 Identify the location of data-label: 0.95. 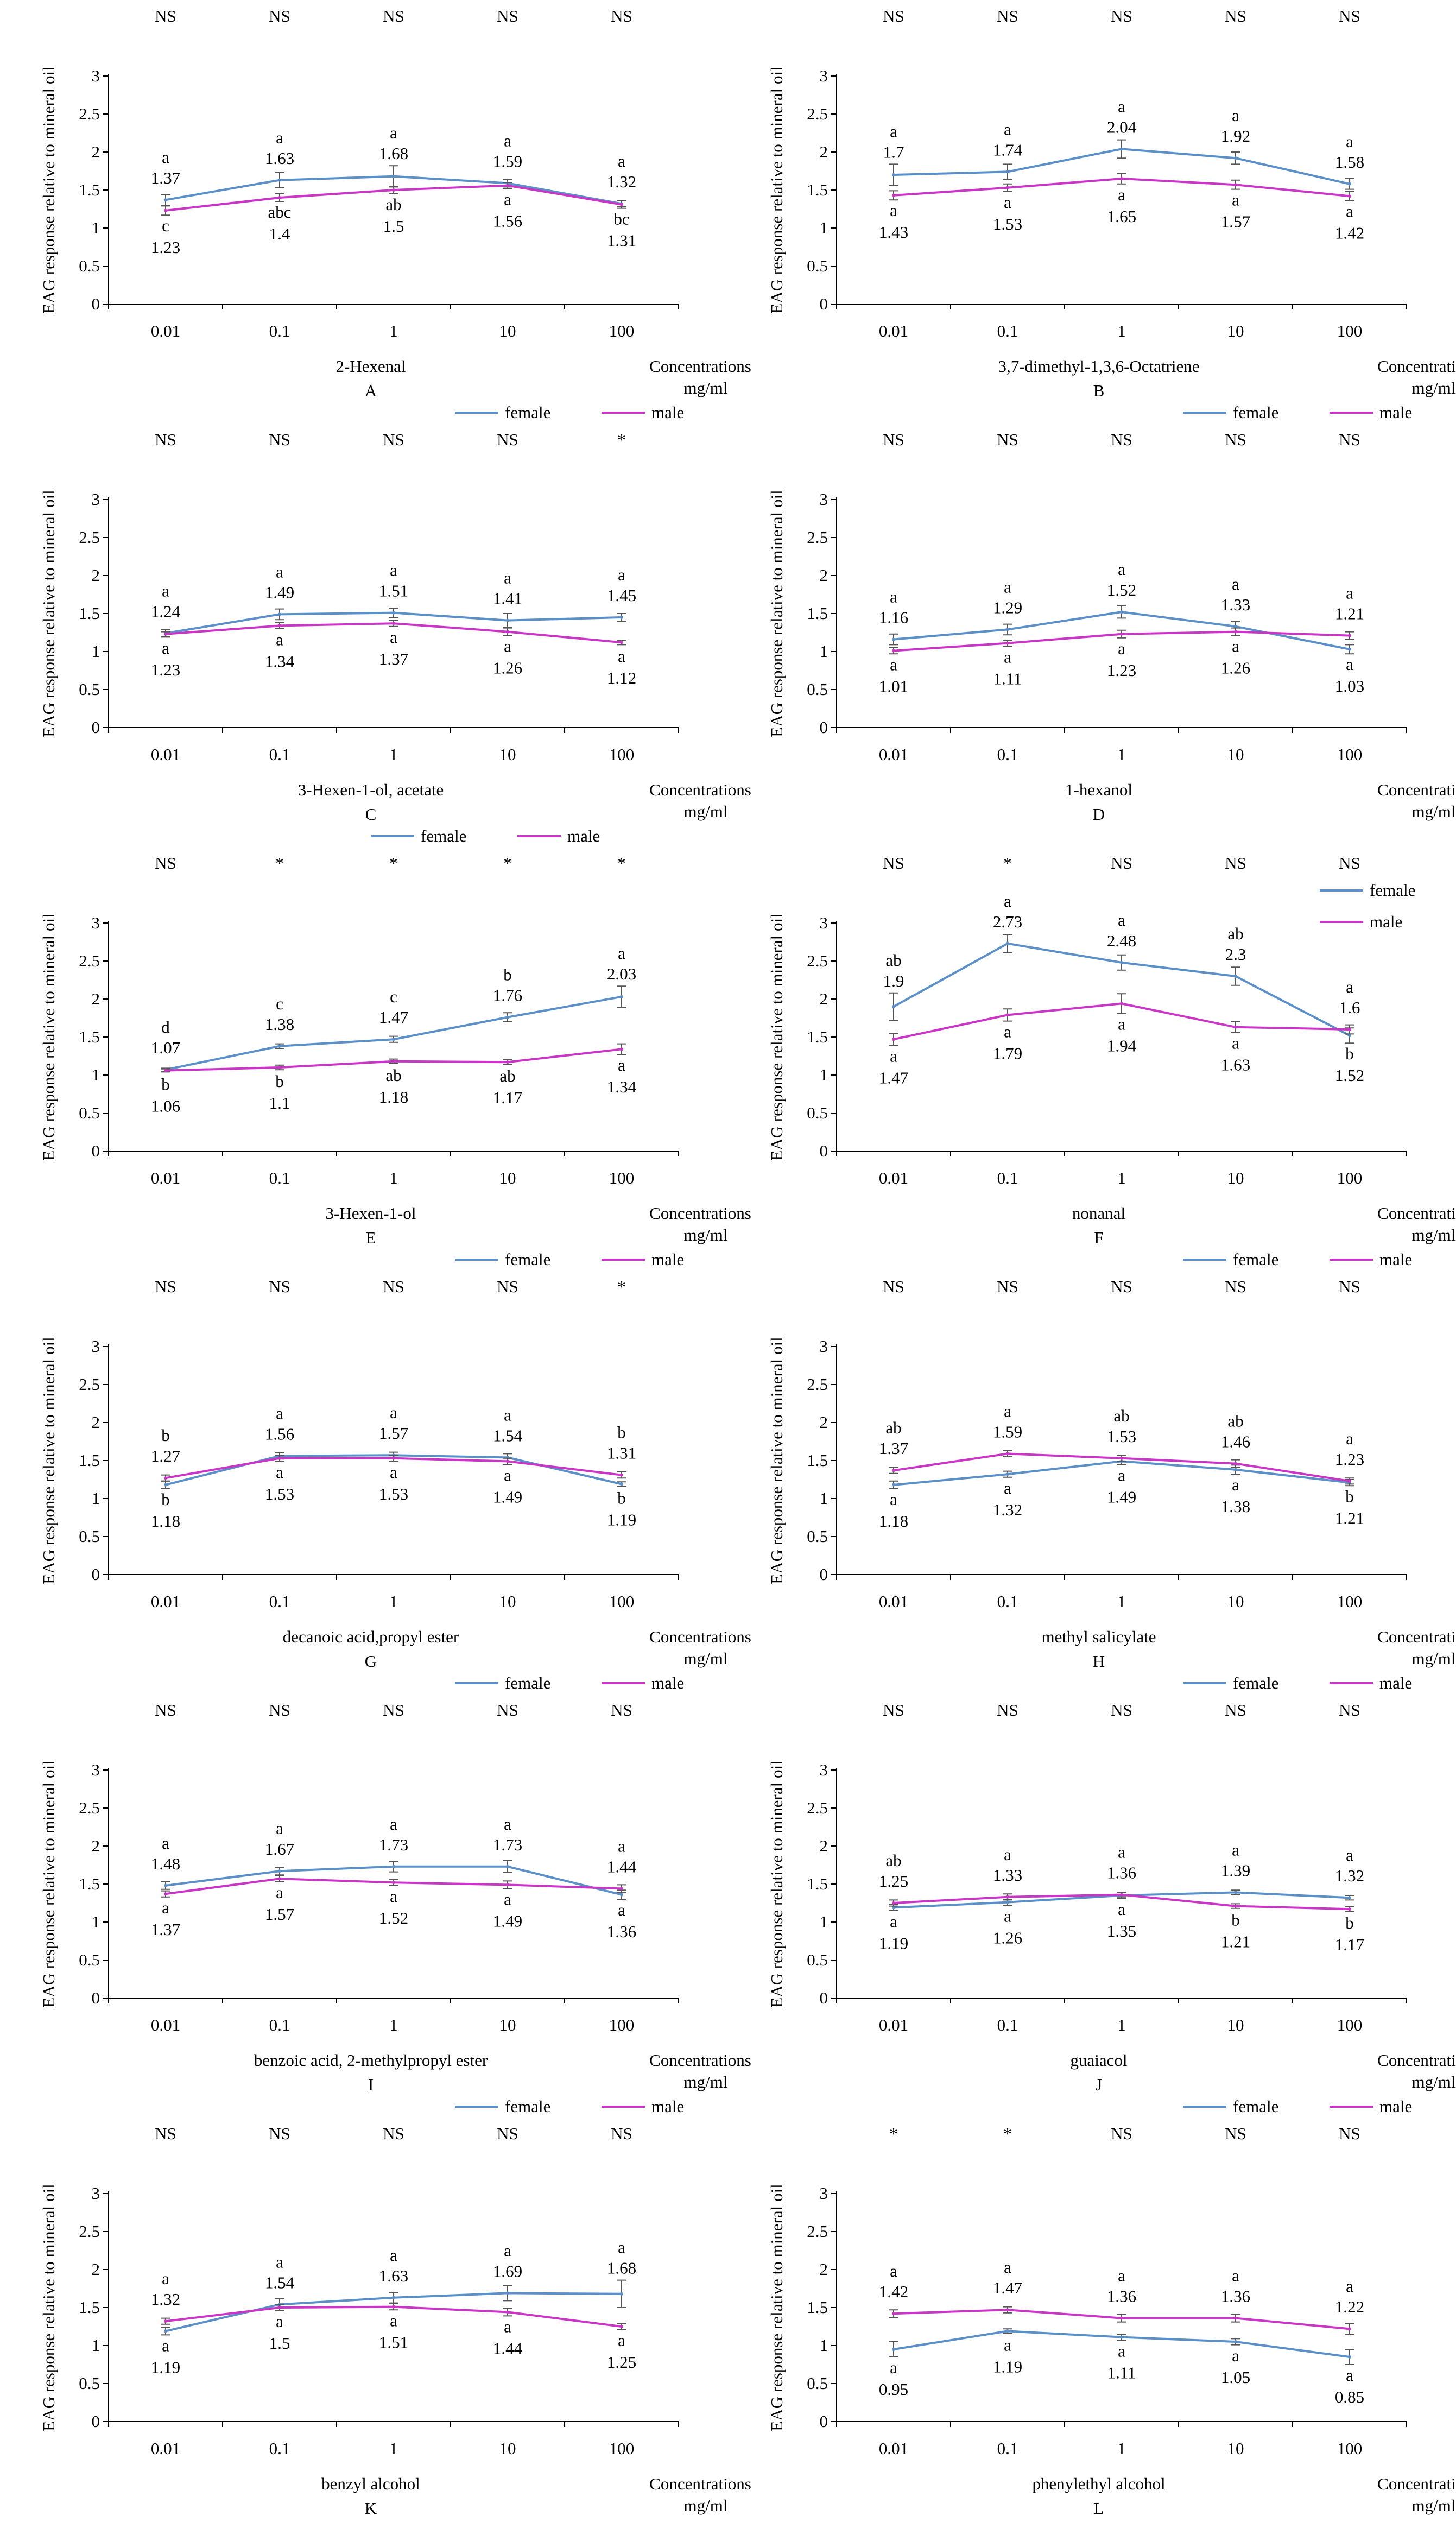
(893, 2389).